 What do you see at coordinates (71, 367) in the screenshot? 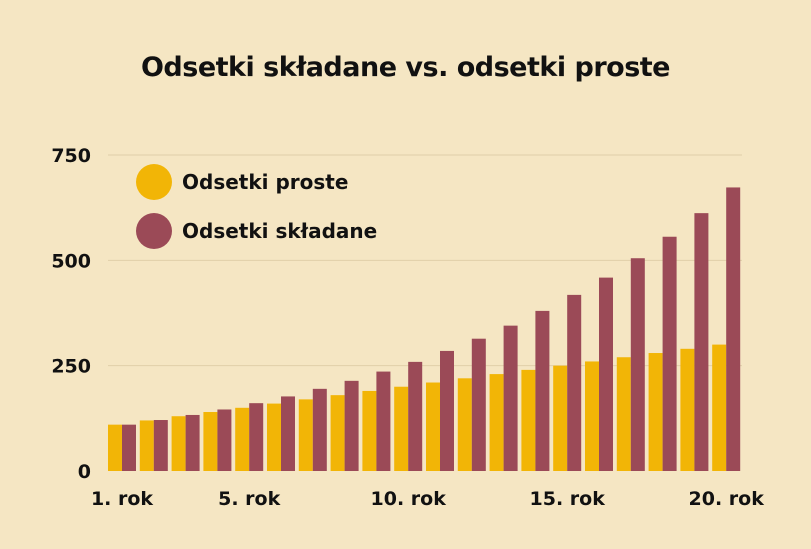
I see `y-tick-label: 250` at bounding box center [71, 367].